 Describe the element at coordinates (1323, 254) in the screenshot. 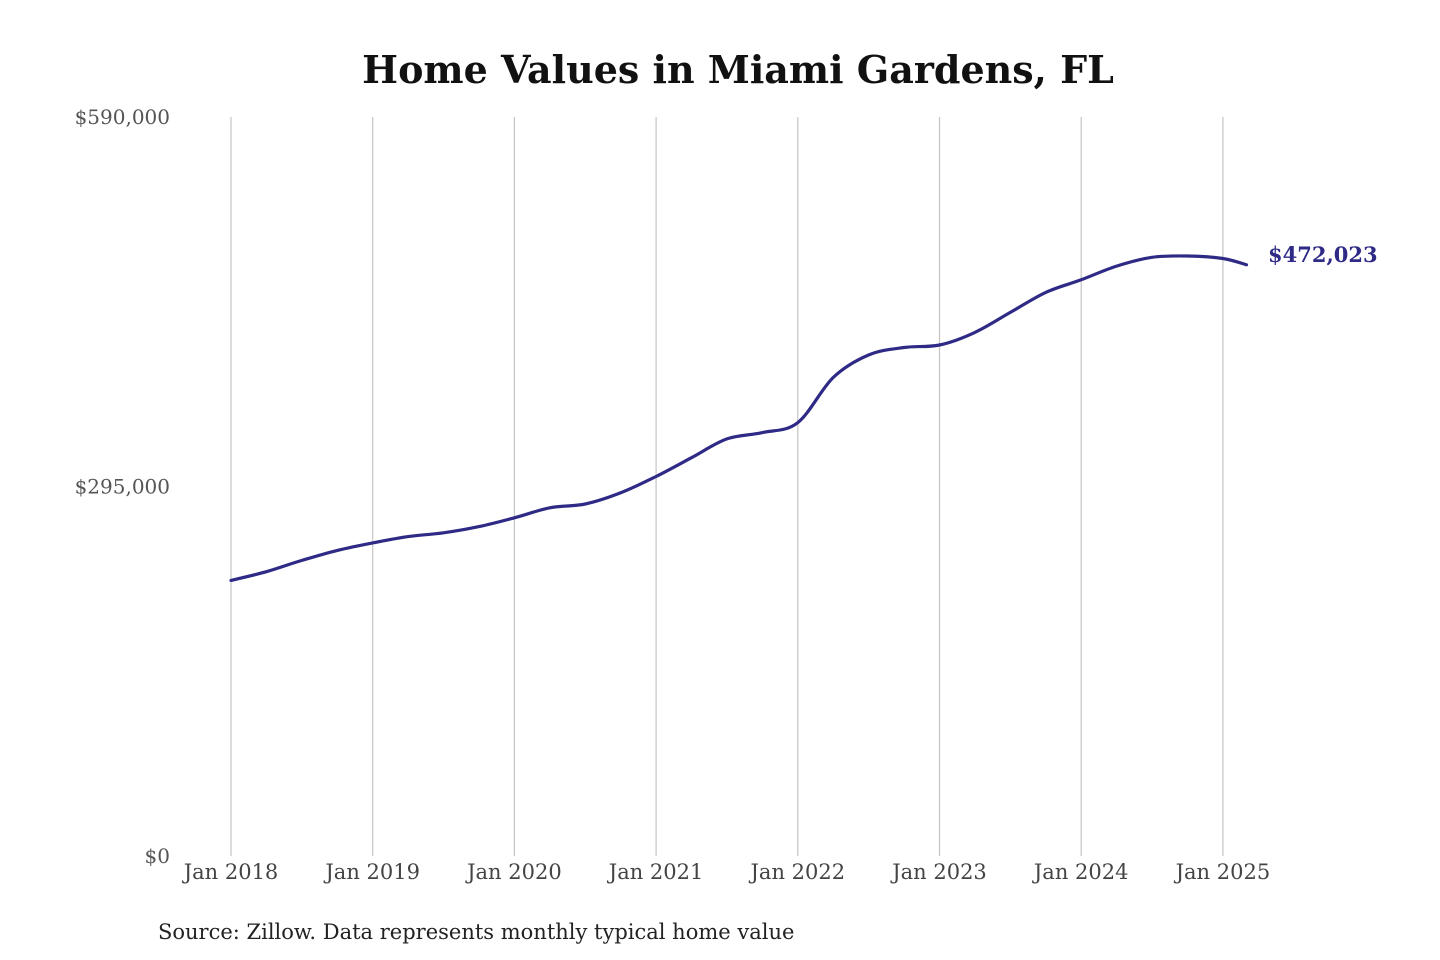

I see `latest-value-label: $472,023` at that location.